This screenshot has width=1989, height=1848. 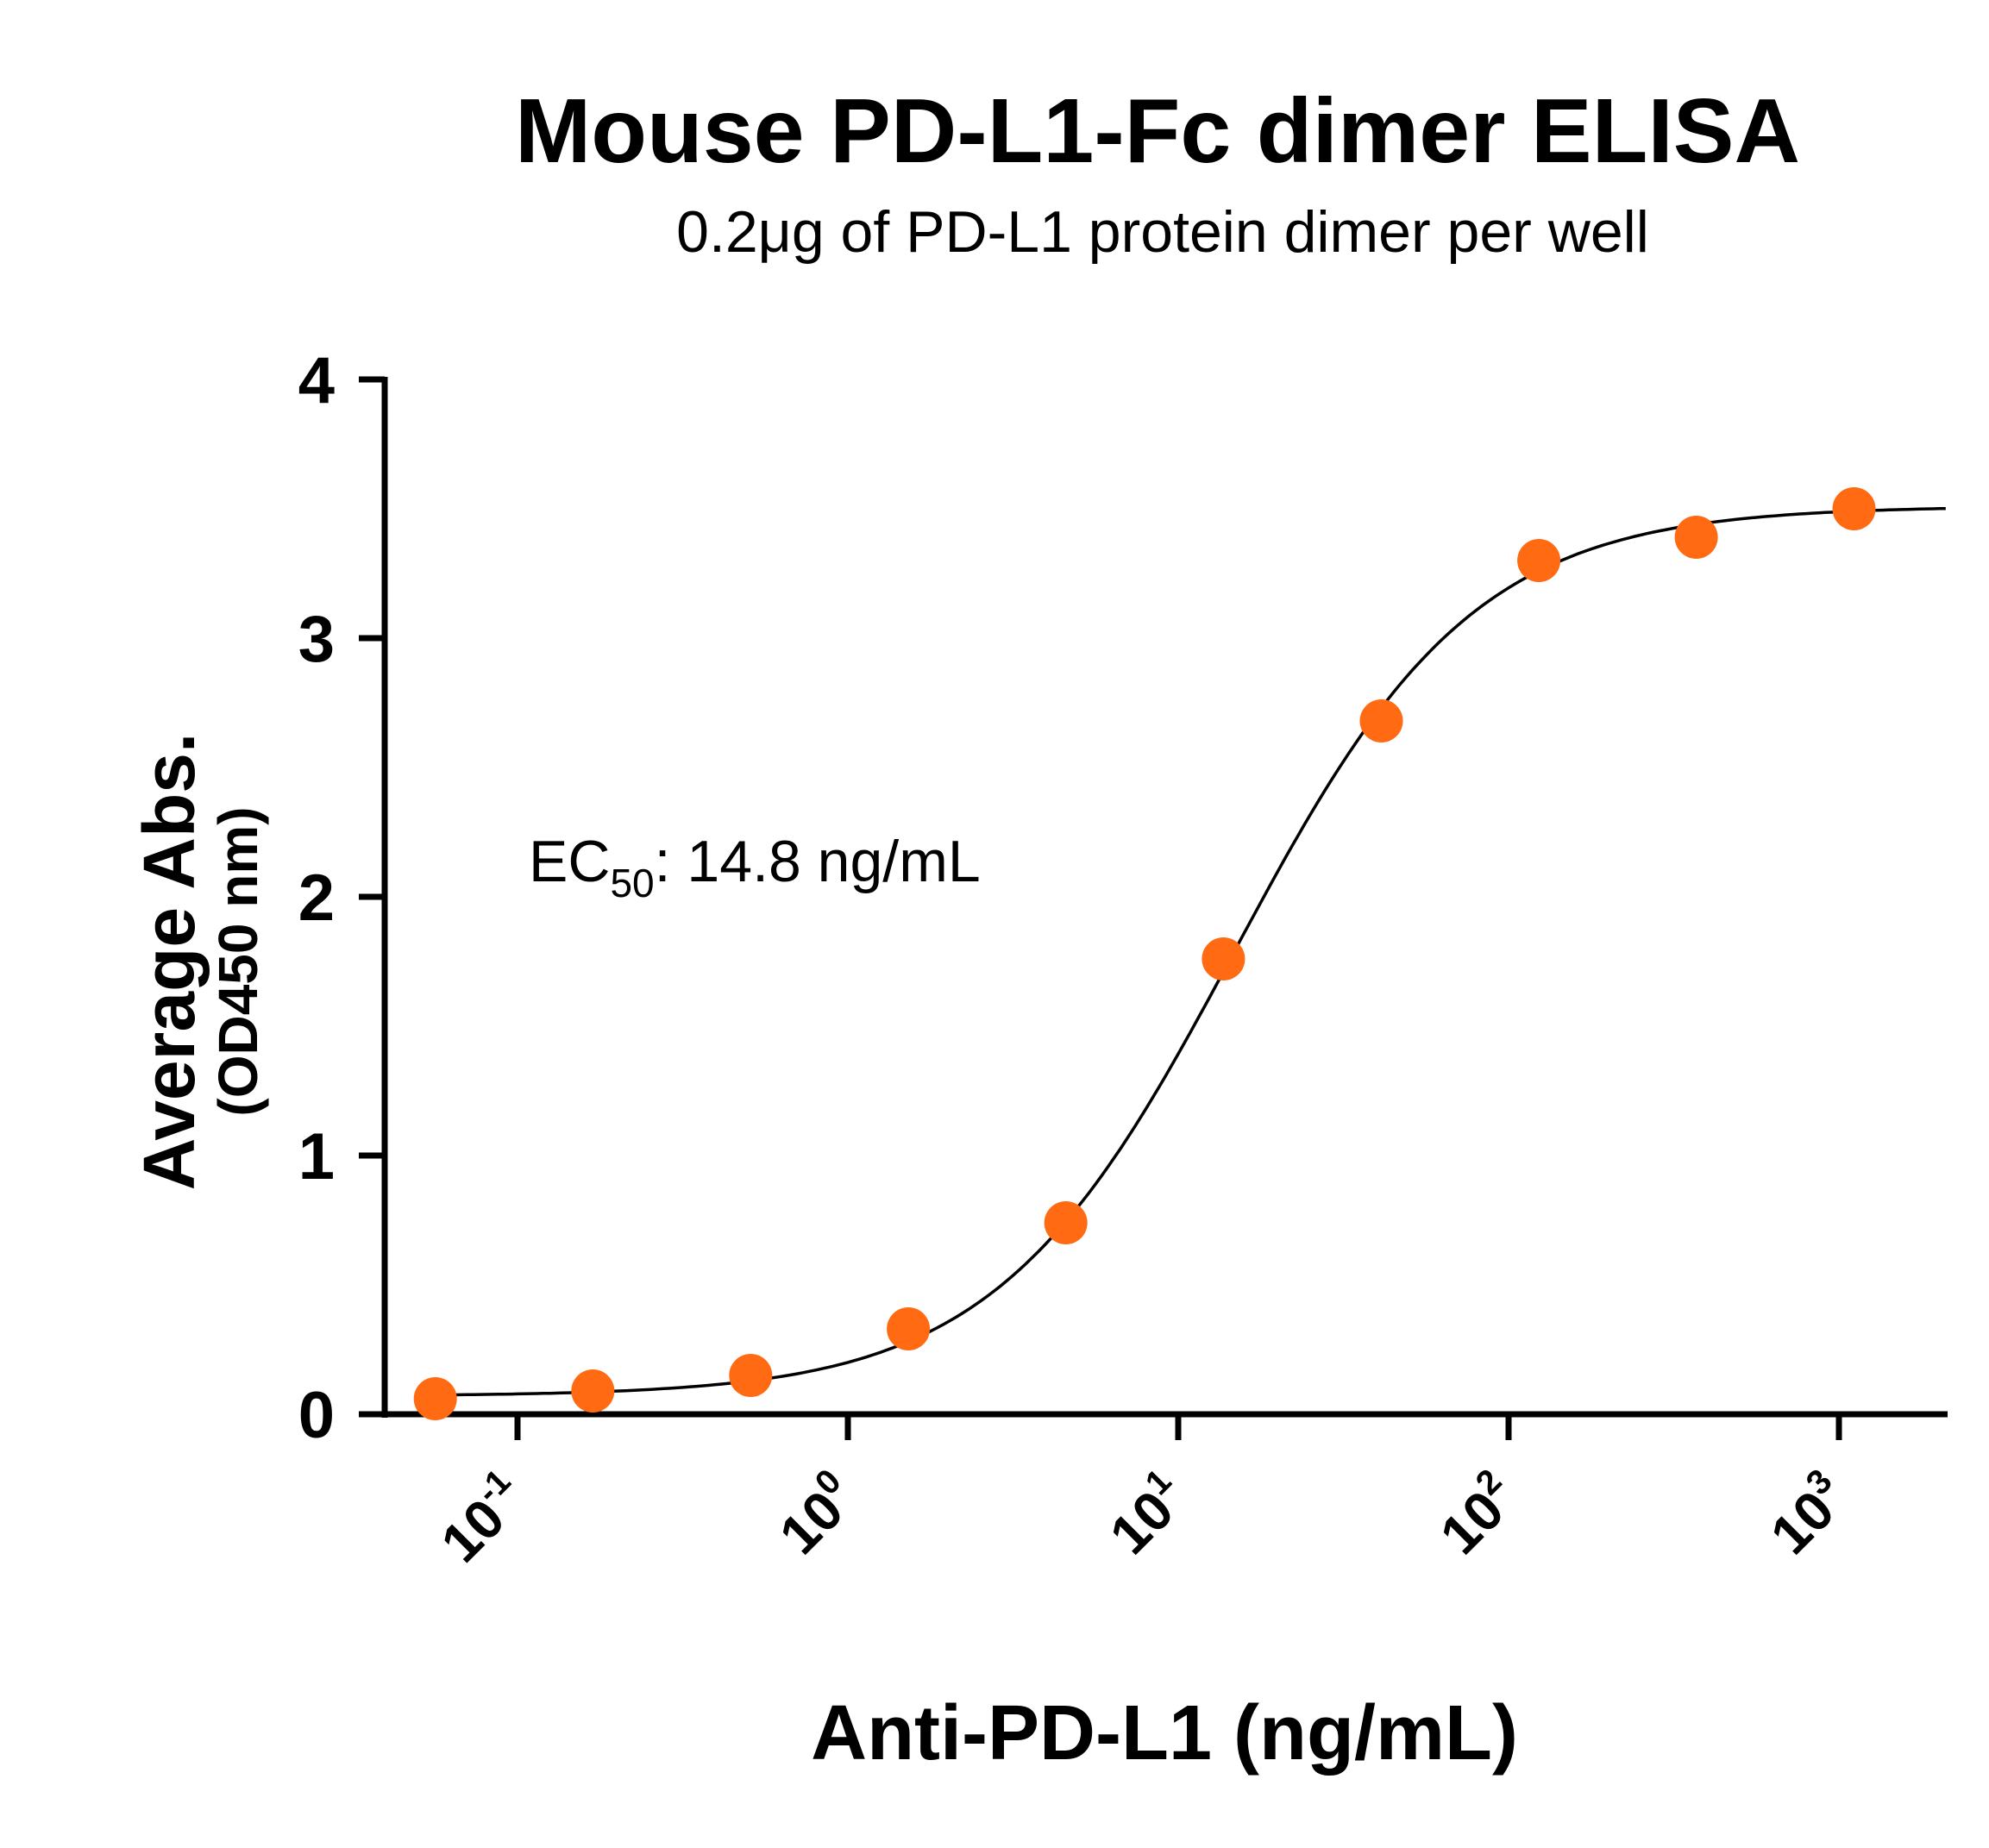 What do you see at coordinates (482, 1518) in the screenshot?
I see `x-tick-label: 10-1` at bounding box center [482, 1518].